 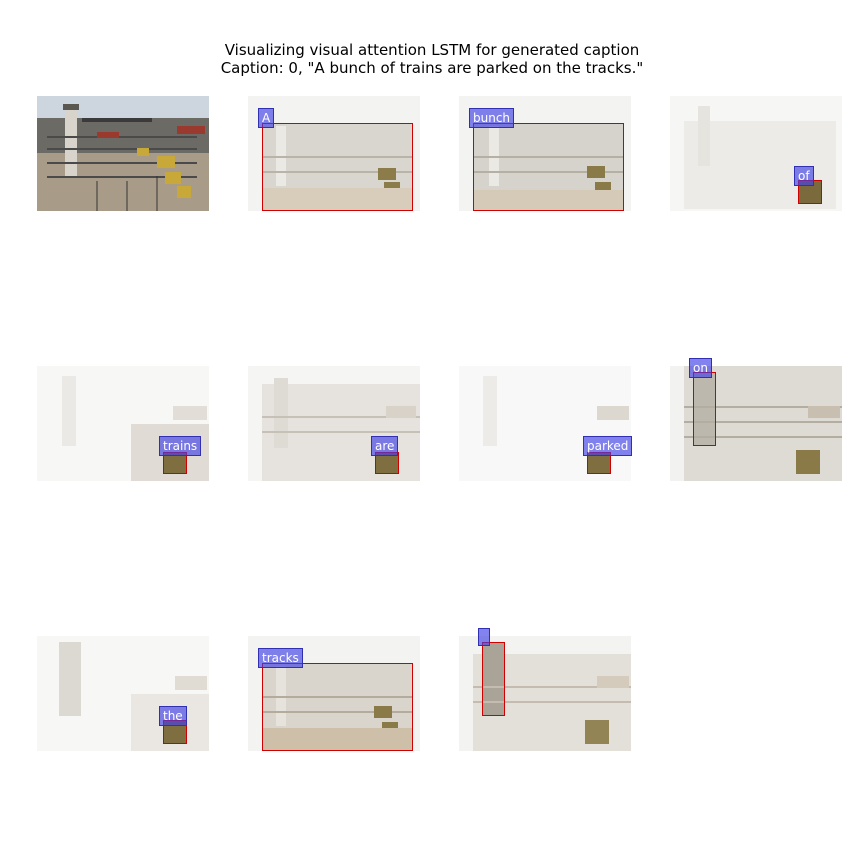 I want to click on attention-panel-end, so click(x=545, y=689).